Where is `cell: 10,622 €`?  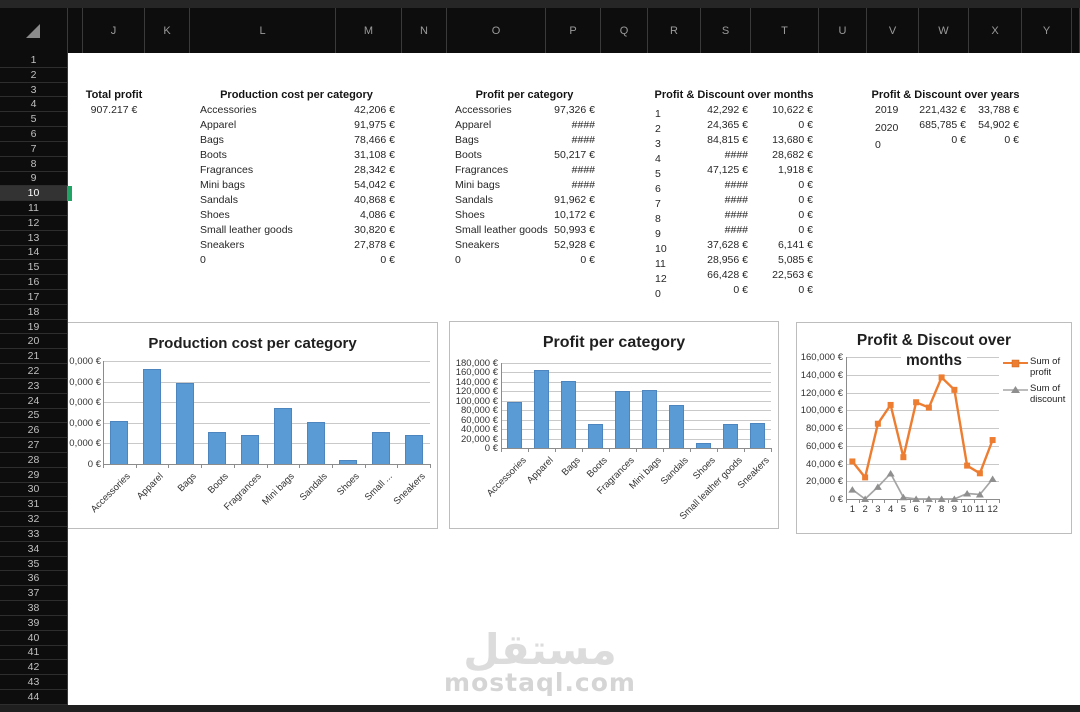 cell: 10,622 € is located at coordinates (792, 110).